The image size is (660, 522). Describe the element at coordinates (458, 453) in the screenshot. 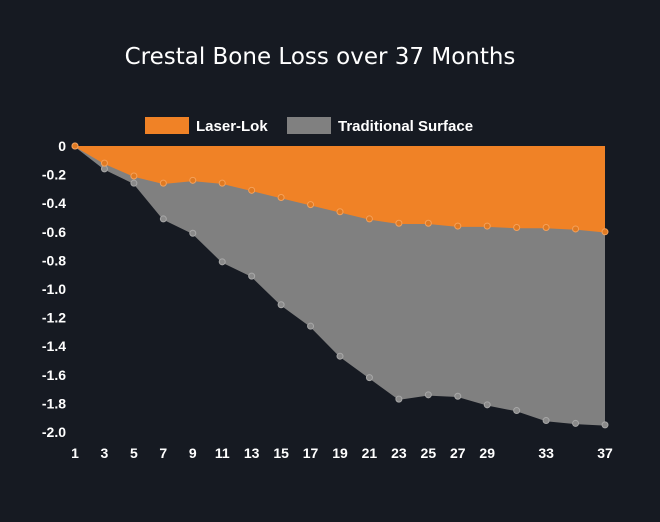

I see `x-tick-label-27: 27` at that location.